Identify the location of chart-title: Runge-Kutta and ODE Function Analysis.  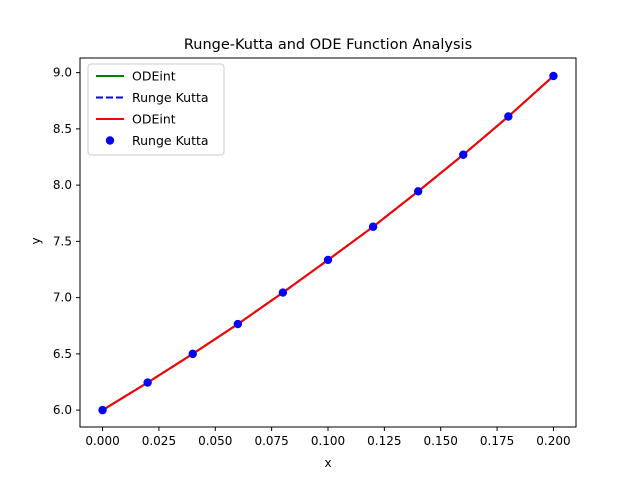
(328, 45).